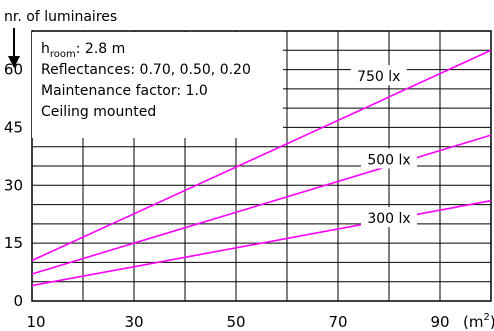  I want to click on series-label: 750 lx, so click(378, 77).